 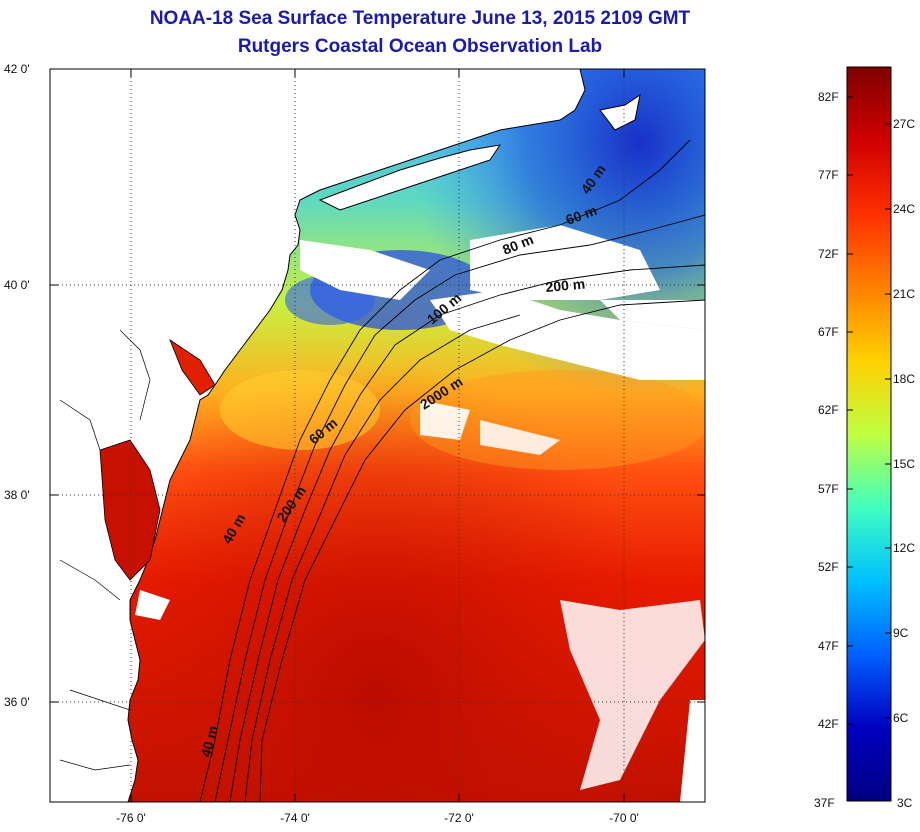 I want to click on colorbar-c-6: 6C, so click(x=901, y=718).